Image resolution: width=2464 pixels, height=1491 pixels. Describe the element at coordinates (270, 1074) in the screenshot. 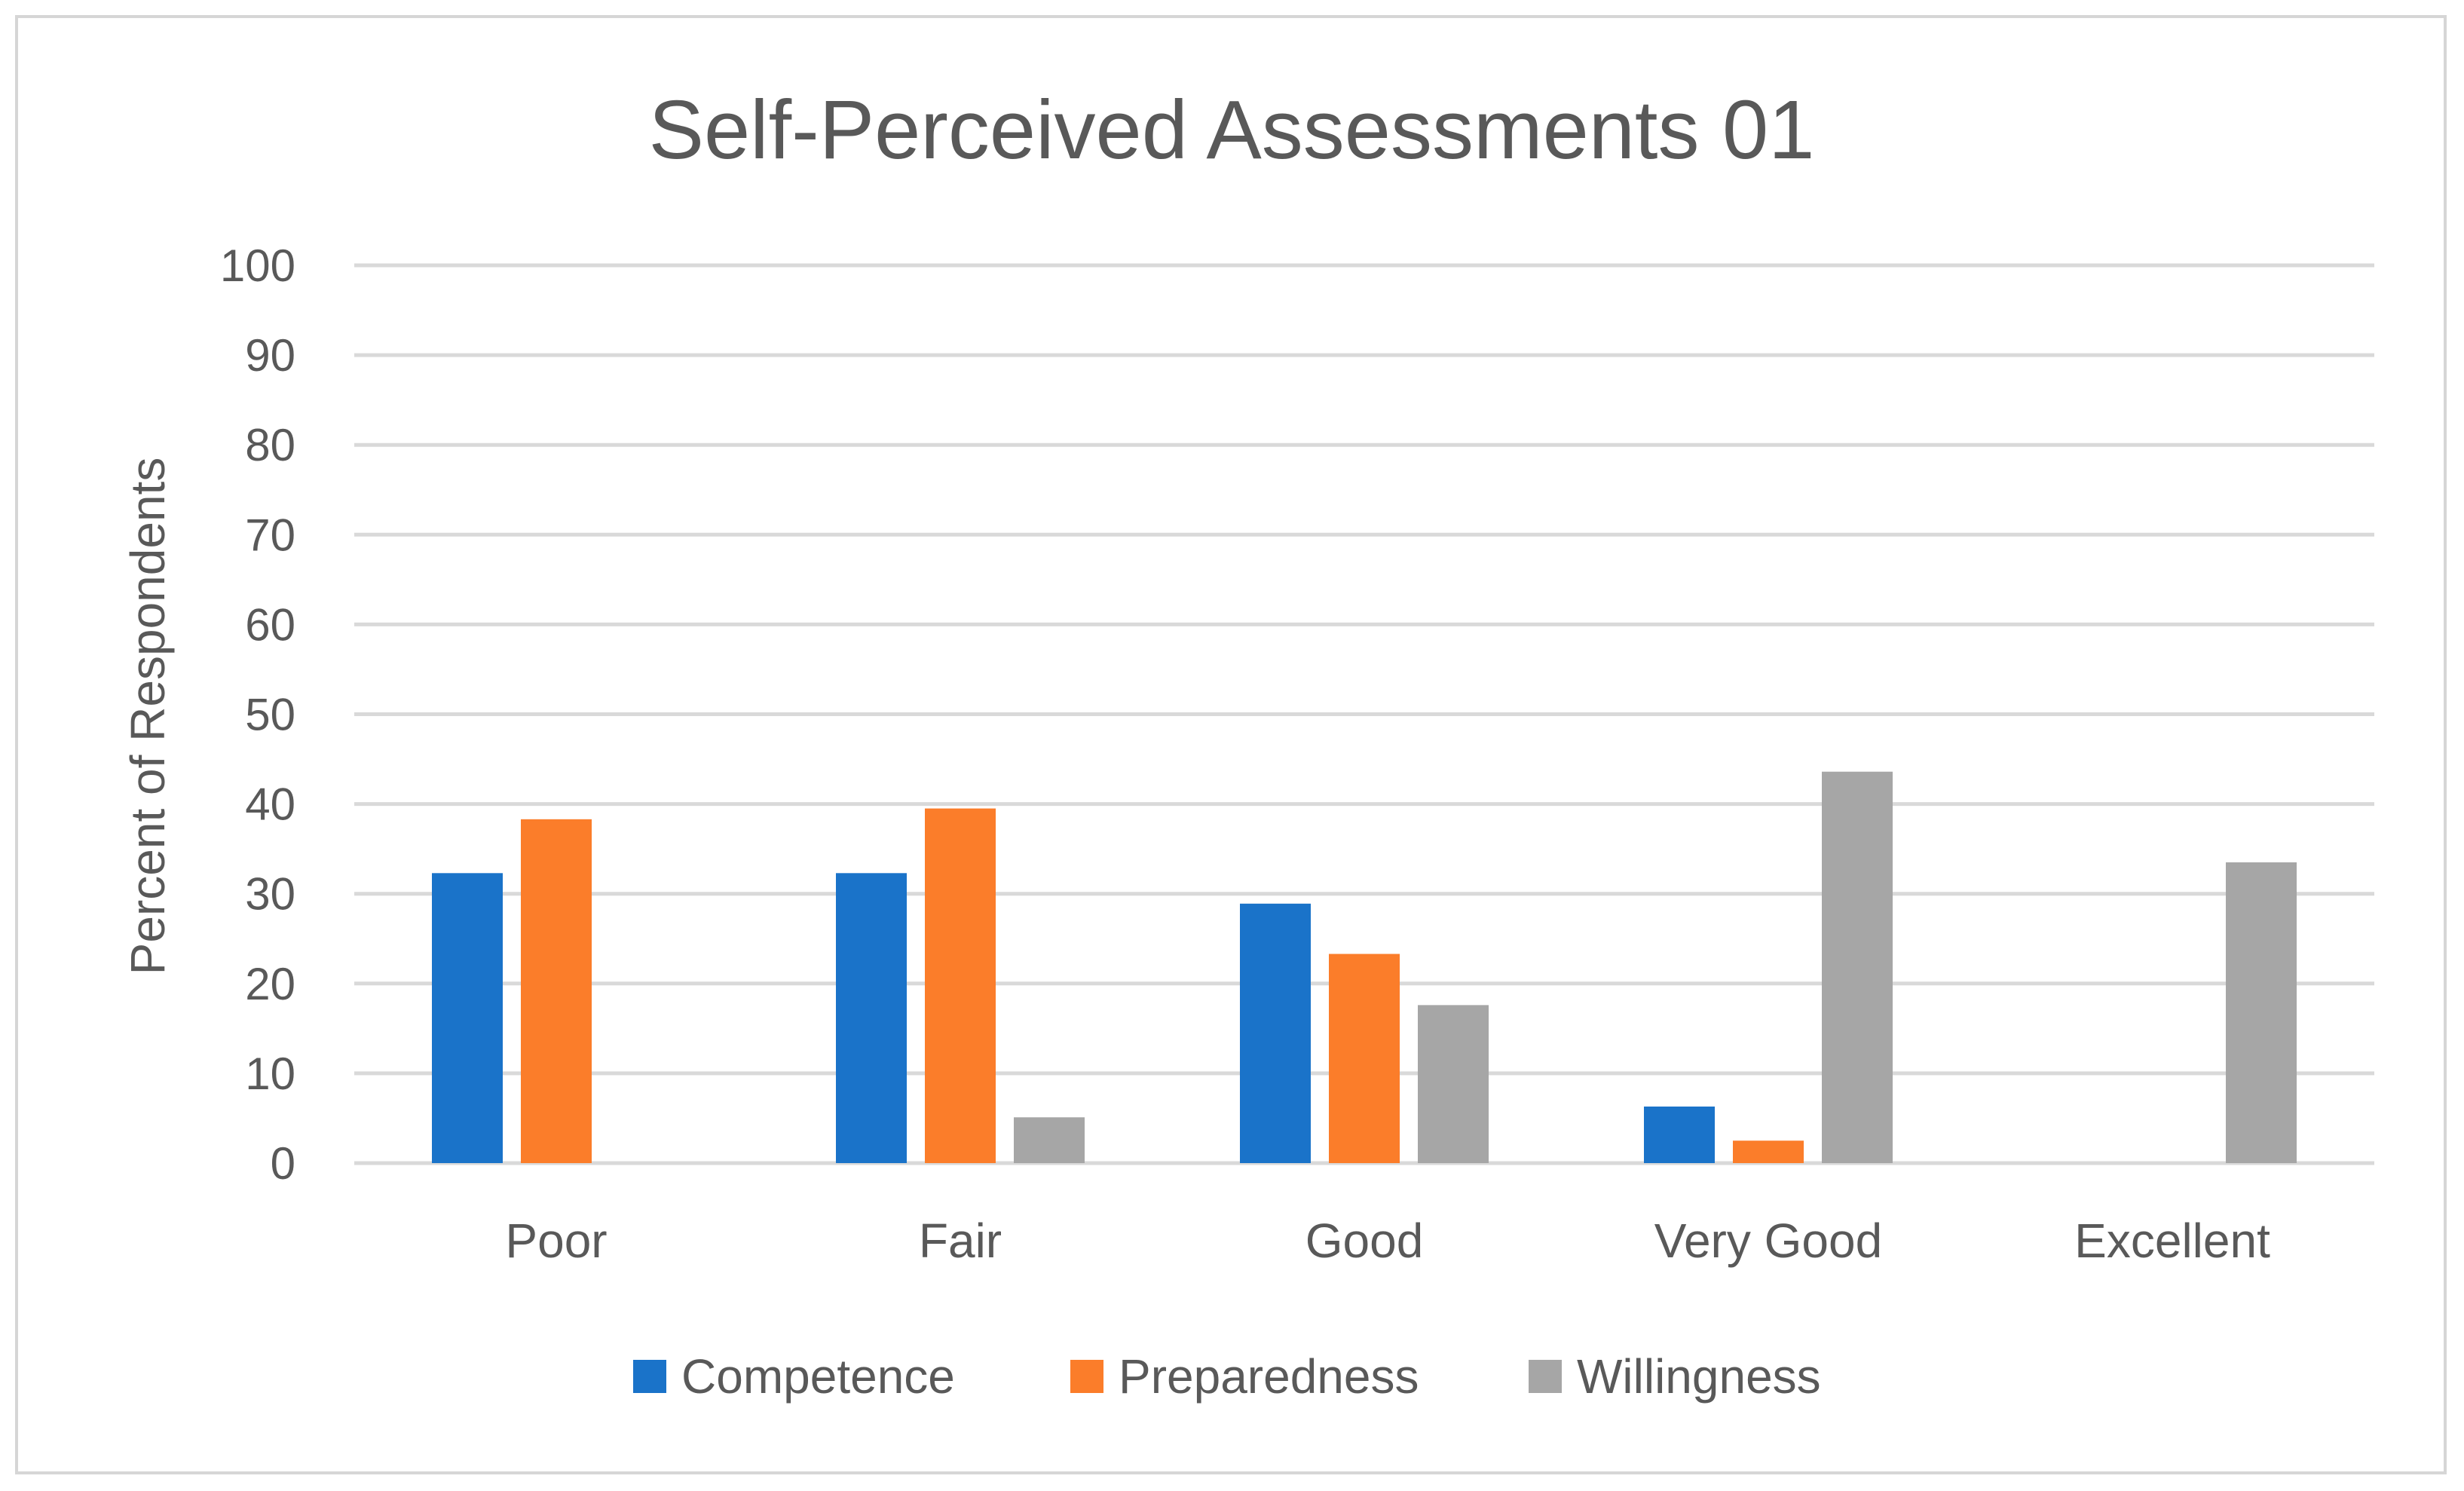

I see `y-tick-label: 10` at that location.